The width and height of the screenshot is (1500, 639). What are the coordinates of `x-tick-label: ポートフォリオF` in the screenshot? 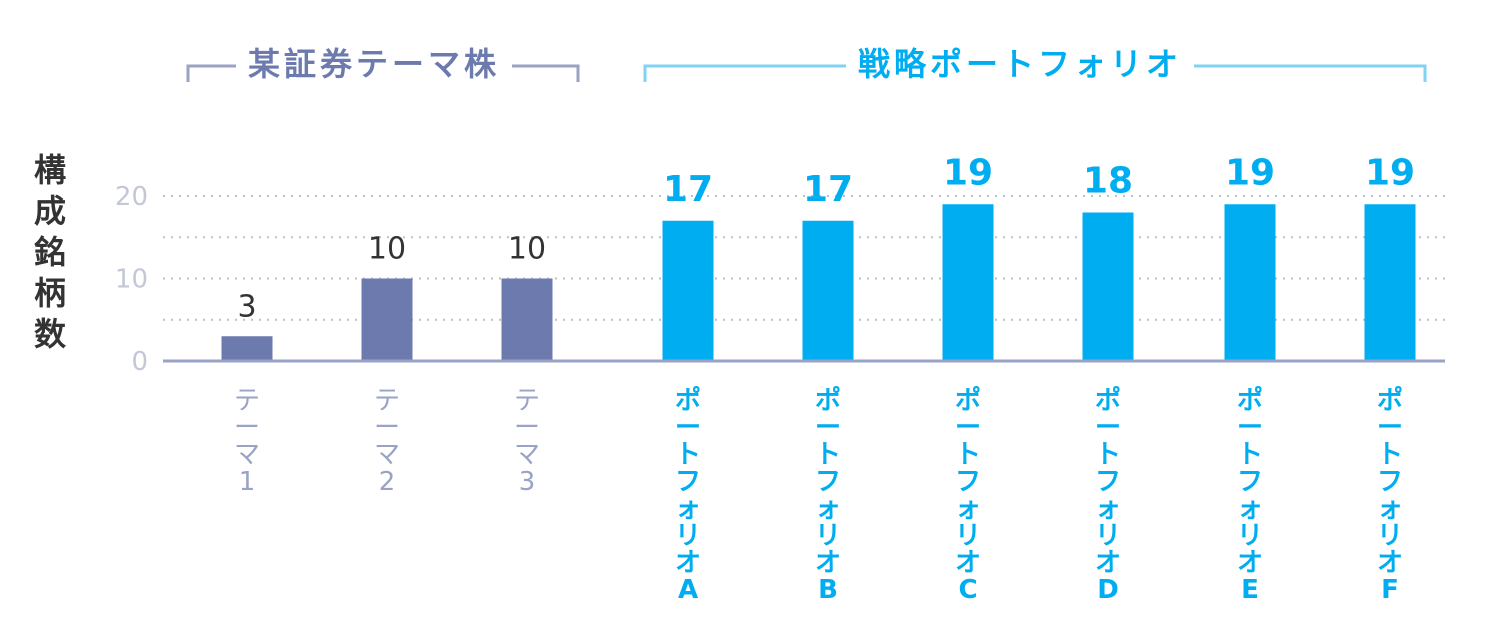 It's located at (1389, 495).